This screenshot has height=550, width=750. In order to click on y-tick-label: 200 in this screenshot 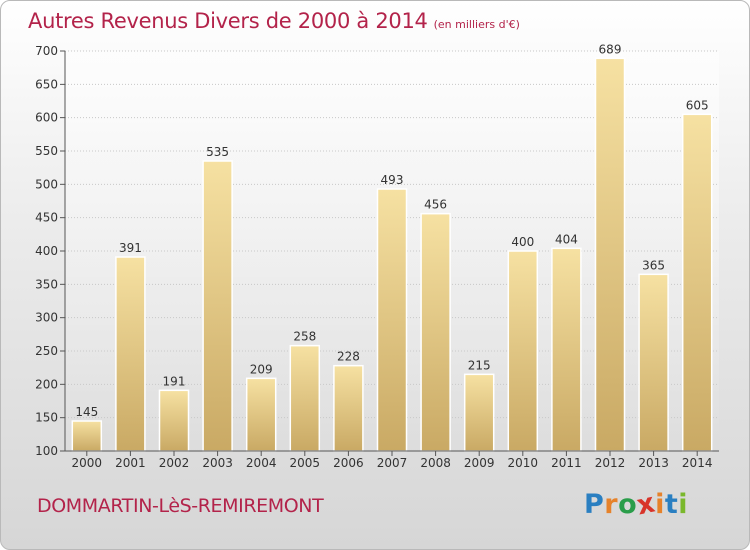, I will do `click(46, 384)`.